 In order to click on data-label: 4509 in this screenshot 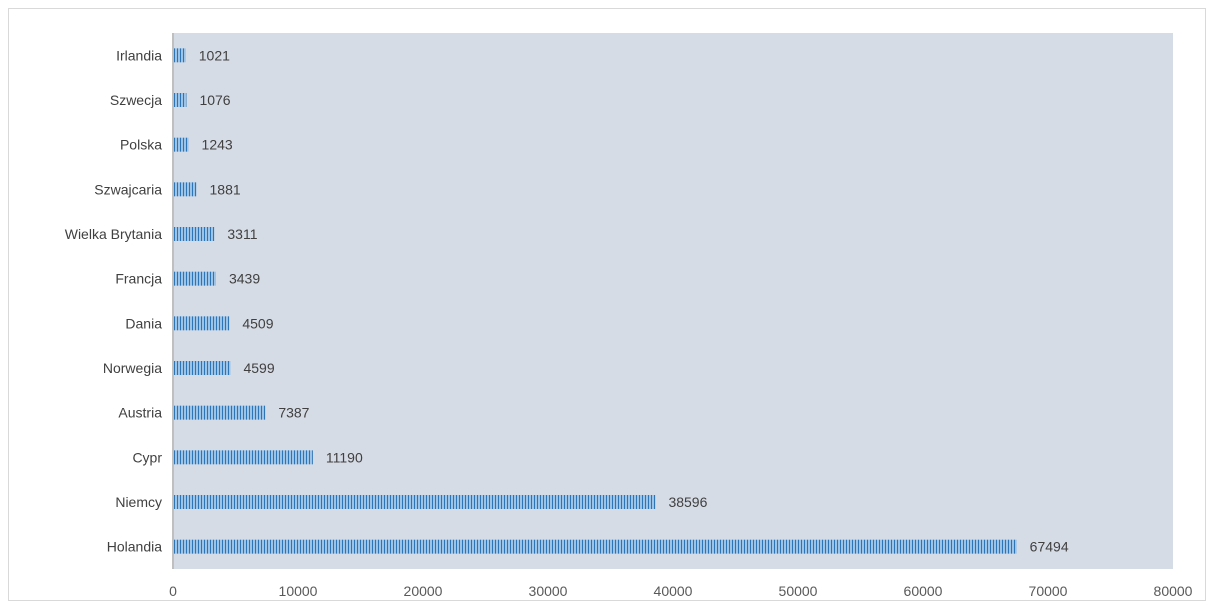, I will do `click(257, 323)`.